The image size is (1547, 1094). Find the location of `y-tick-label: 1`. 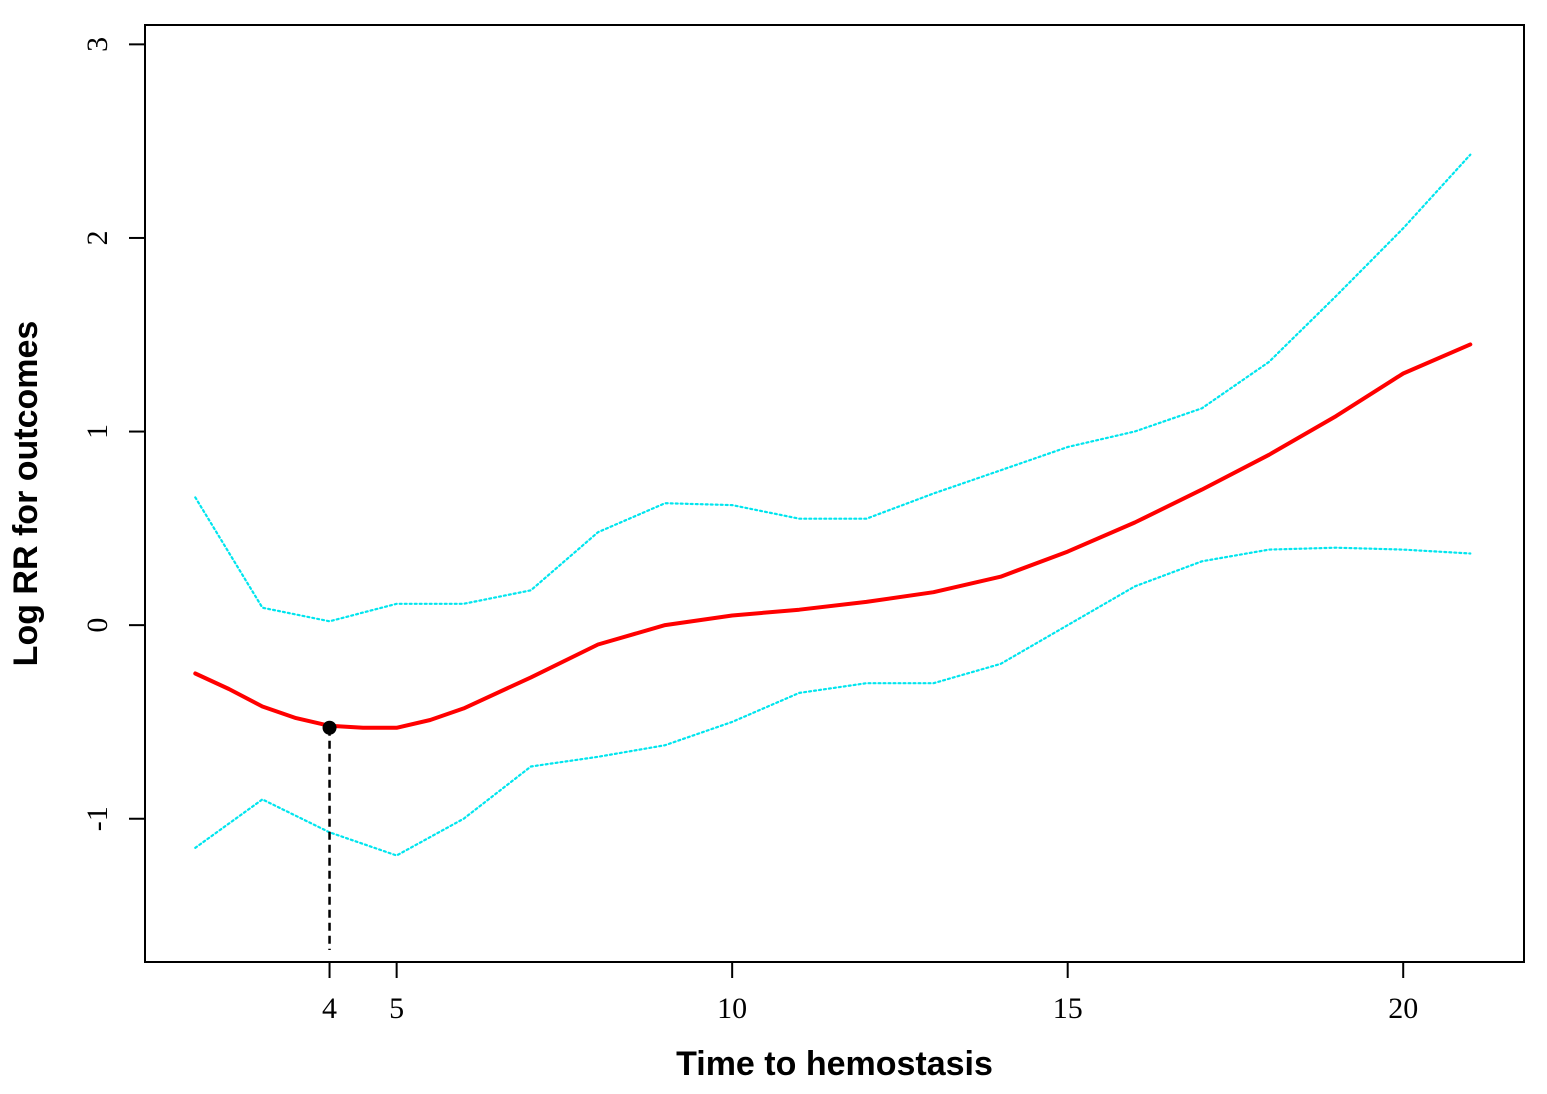

y-tick-label: 1 is located at coordinates (97, 431).